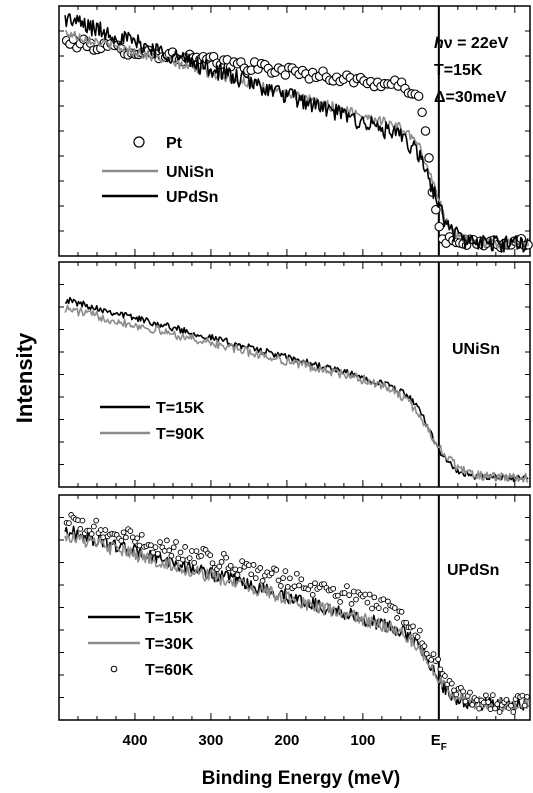 The image size is (533, 793). What do you see at coordinates (481, 43) in the screenshot?
I see `photon-energy-value: = 22eV` at bounding box center [481, 43].